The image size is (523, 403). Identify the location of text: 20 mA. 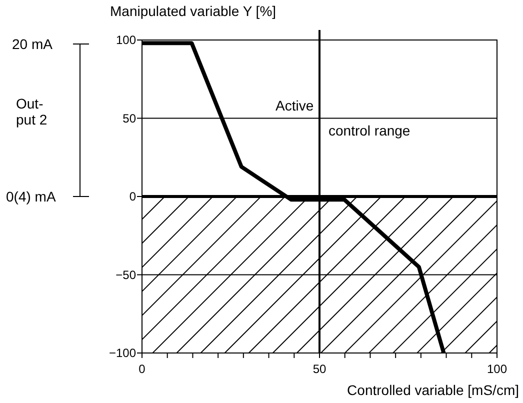
(33, 44).